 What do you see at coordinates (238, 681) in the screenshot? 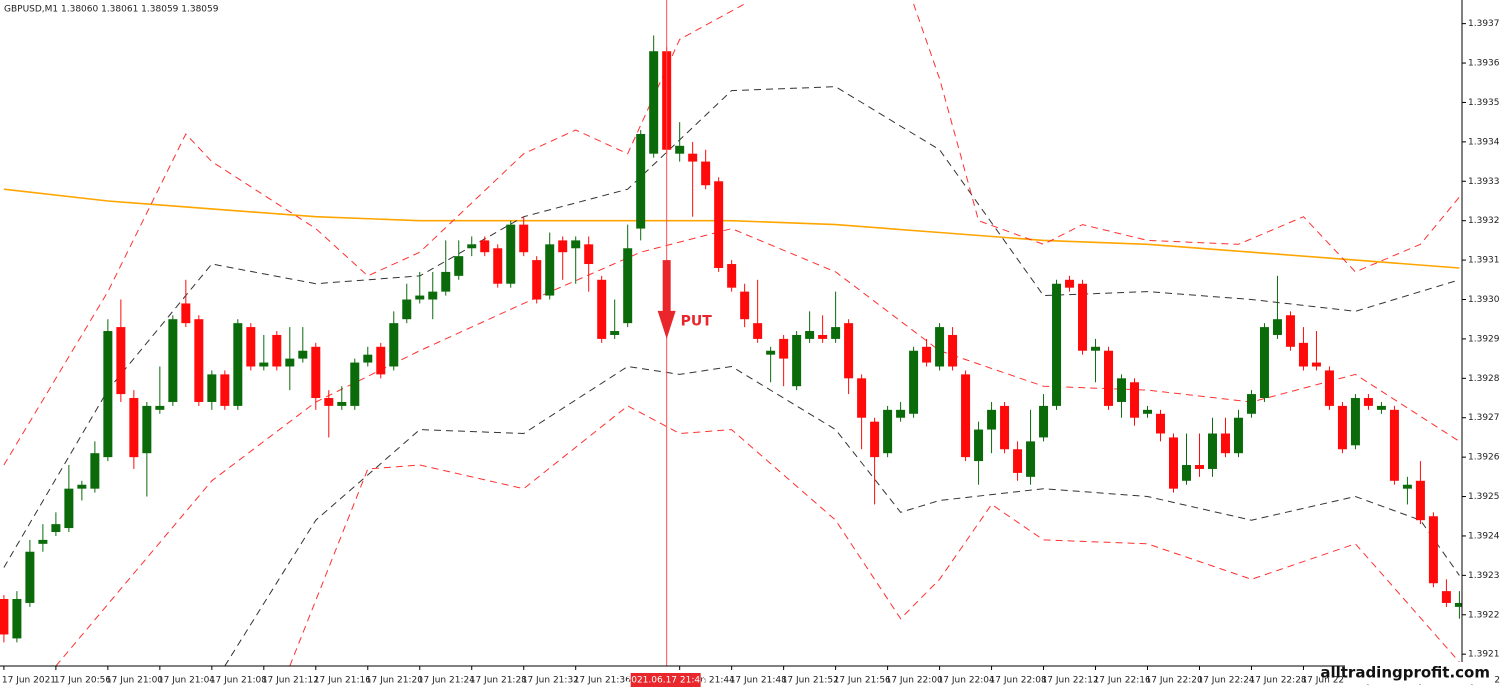
I see `x-tick-label: 17 Jun 21:08` at bounding box center [238, 681].